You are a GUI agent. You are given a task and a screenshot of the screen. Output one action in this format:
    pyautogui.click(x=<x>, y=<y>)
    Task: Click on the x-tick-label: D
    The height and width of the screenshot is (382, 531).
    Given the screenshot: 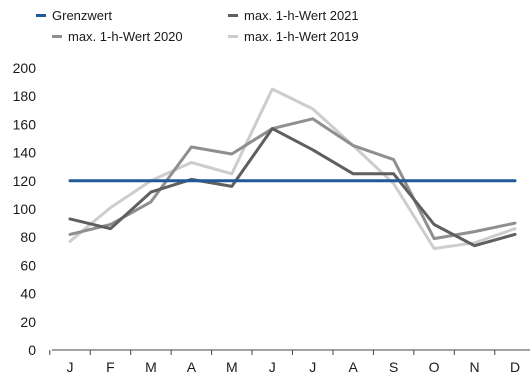 What is the action you would take?
    pyautogui.click(x=515, y=367)
    